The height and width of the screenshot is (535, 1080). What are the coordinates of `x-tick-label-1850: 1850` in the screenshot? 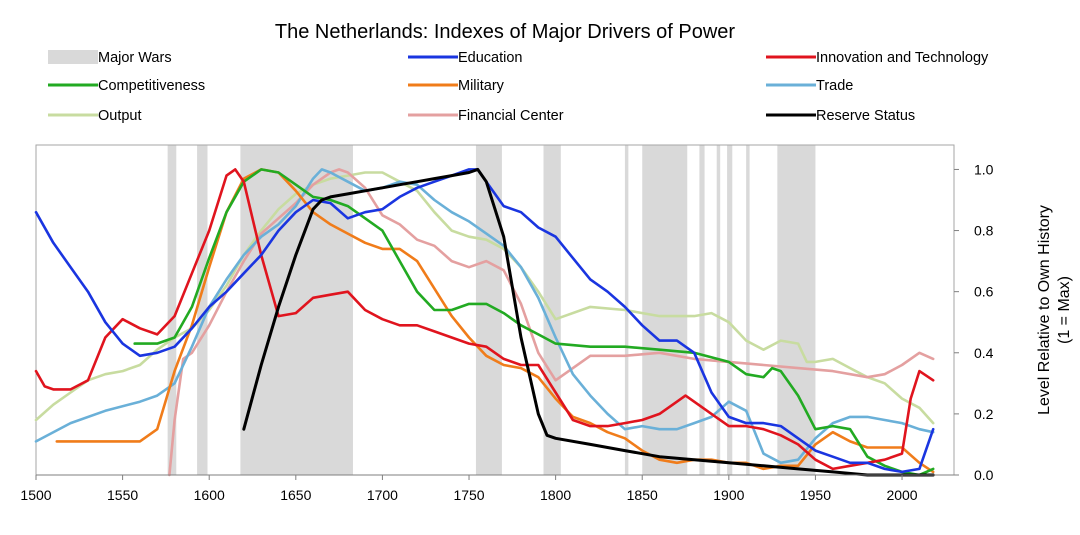 It's located at (642, 495).